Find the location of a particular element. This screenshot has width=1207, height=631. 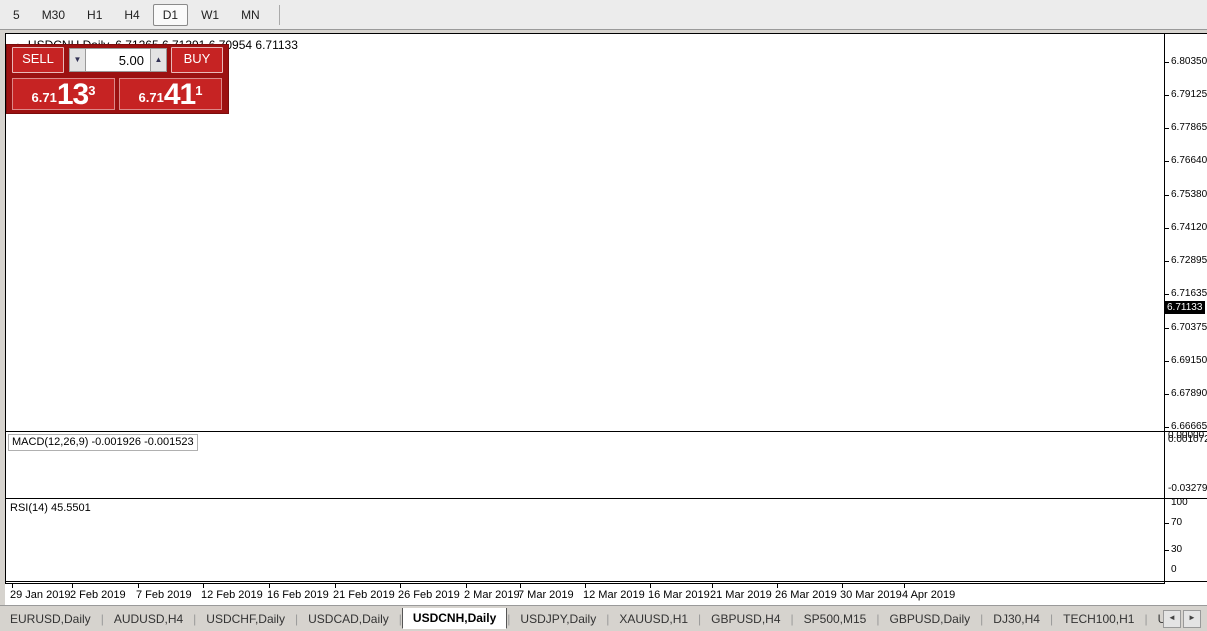

buy-price-box: 6.71 41 1 is located at coordinates (170, 94).